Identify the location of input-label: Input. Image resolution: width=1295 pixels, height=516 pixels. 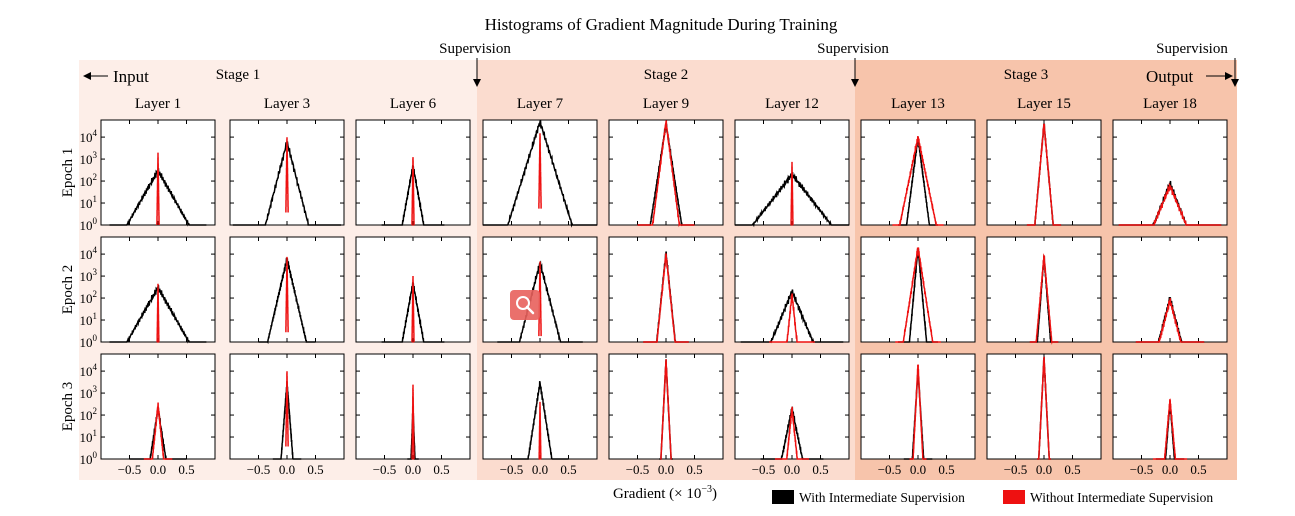
(131, 76).